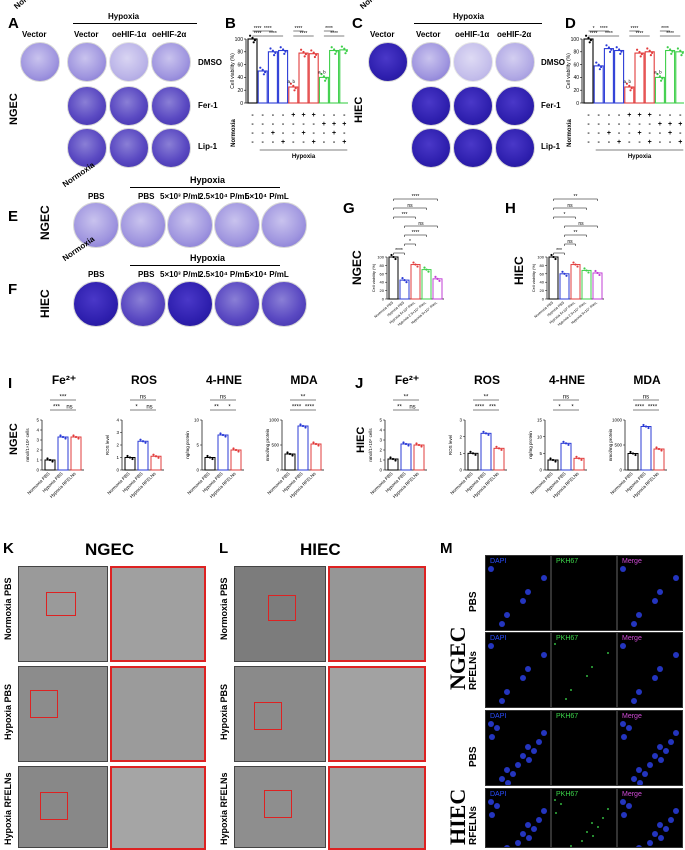 Image resolution: width=685 pixels, height=850 pixels. What do you see at coordinates (428, 34) in the screenshot?
I see `col-label: Vector` at bounding box center [428, 34].